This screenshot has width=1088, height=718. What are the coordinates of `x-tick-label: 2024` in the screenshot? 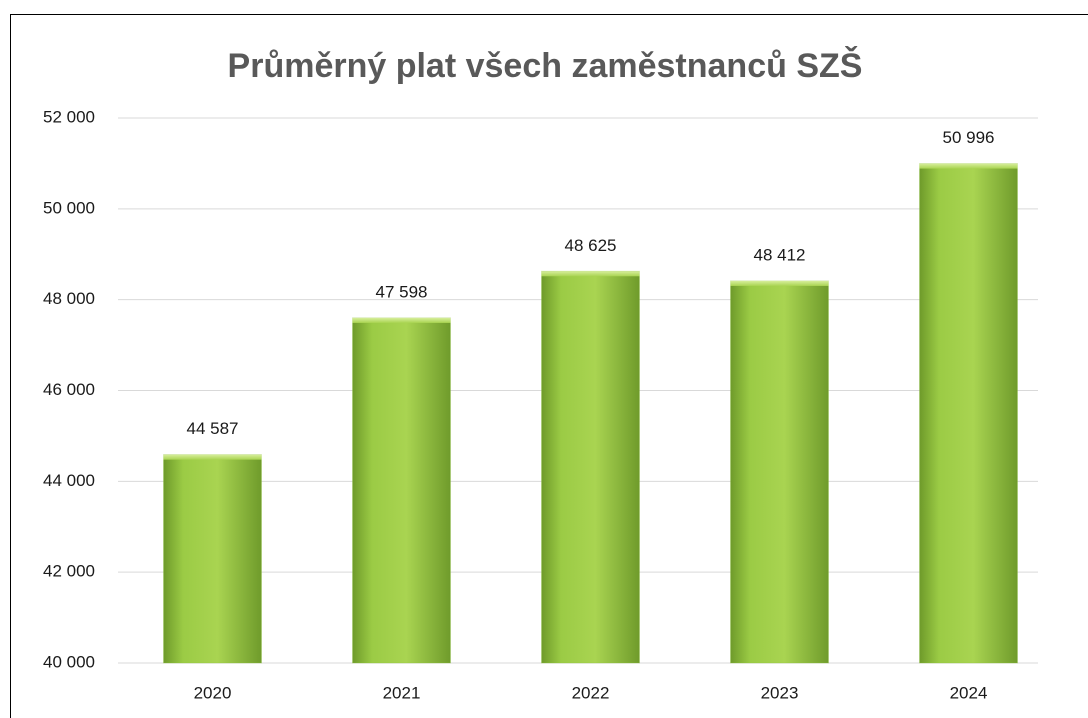 It's located at (969, 692).